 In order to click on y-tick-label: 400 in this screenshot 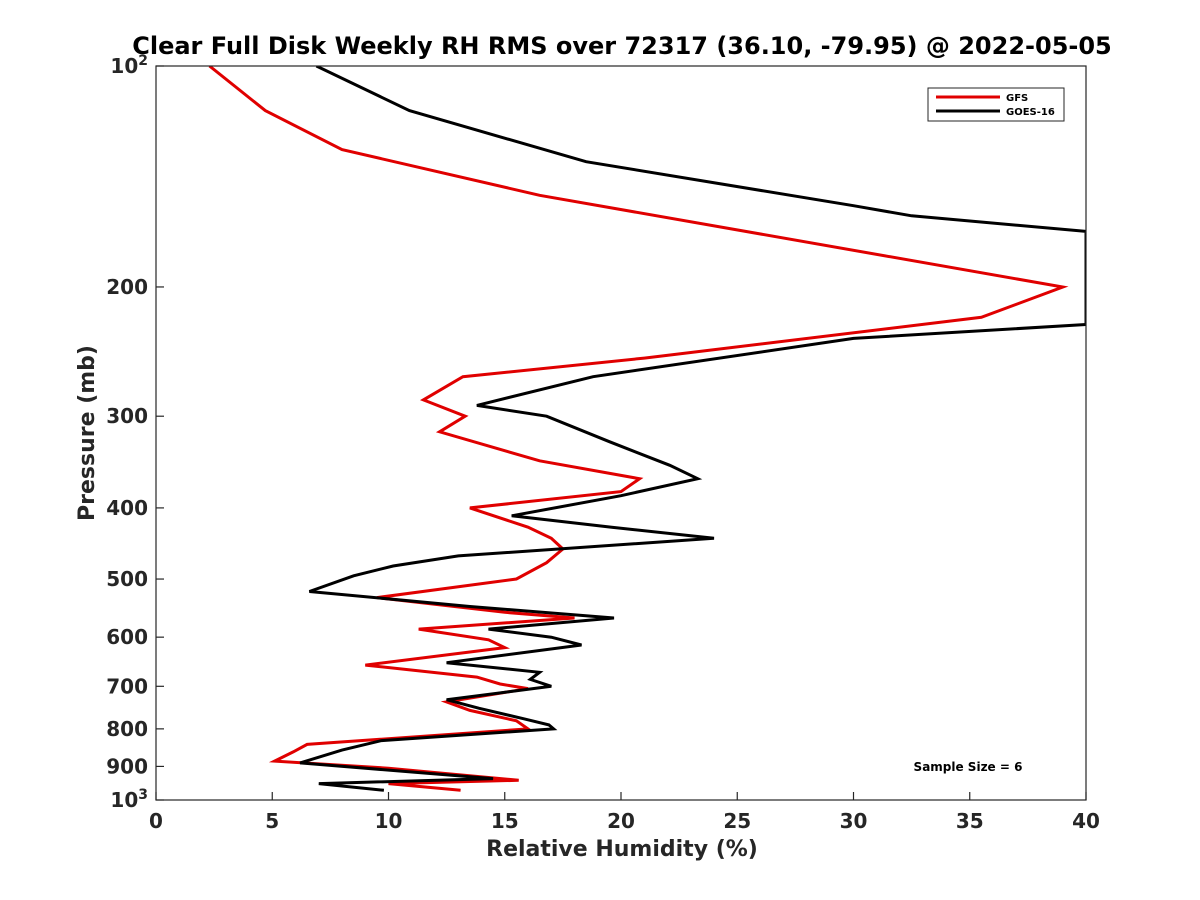, I will do `click(127, 508)`.